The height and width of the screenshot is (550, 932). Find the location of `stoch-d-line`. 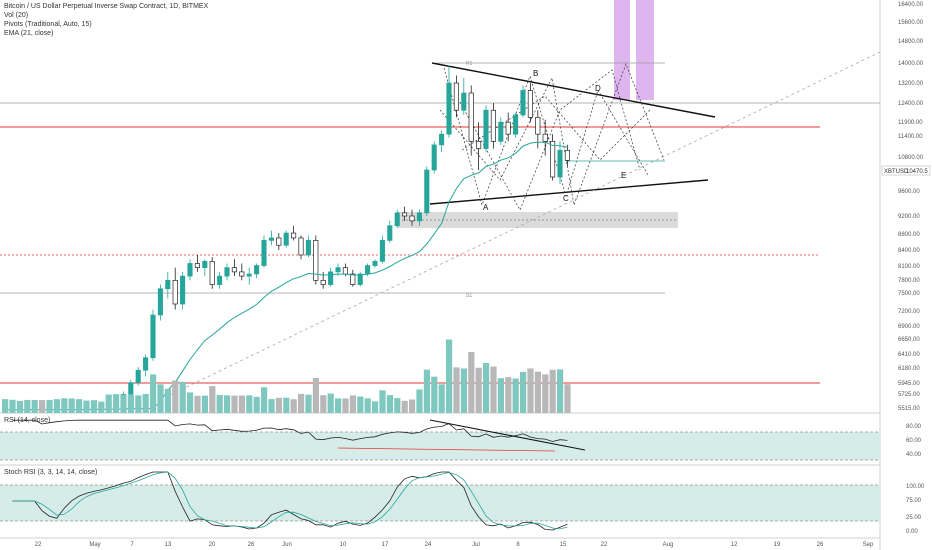

stoch-d-line is located at coordinates (290, 500).